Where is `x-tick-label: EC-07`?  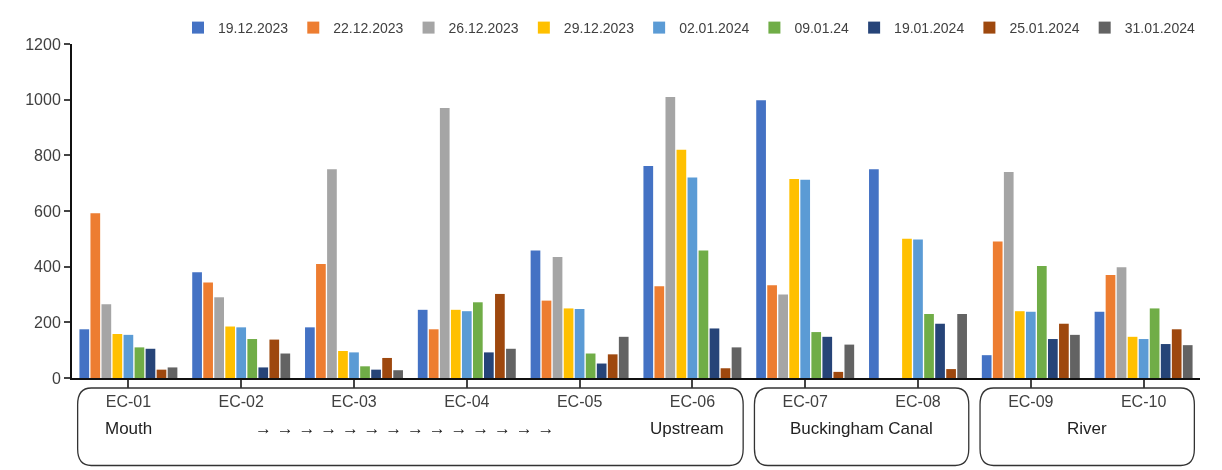
x-tick-label: EC-07 is located at coordinates (805, 402).